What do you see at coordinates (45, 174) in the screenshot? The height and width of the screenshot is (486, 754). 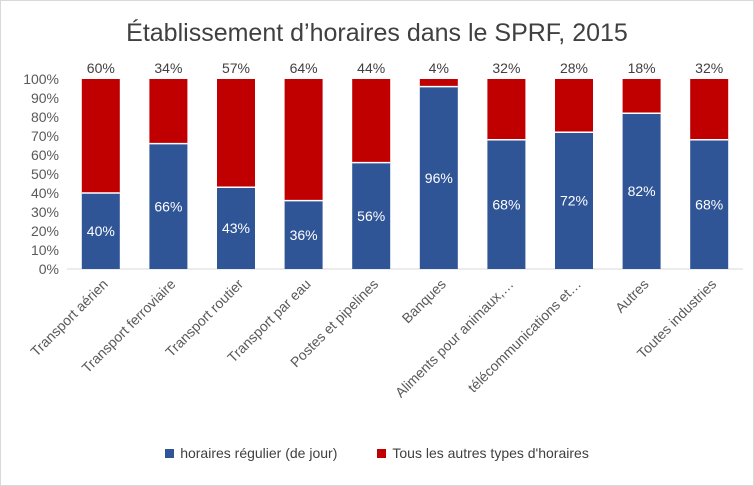 I see `y-tick-label: 50%` at bounding box center [45, 174].